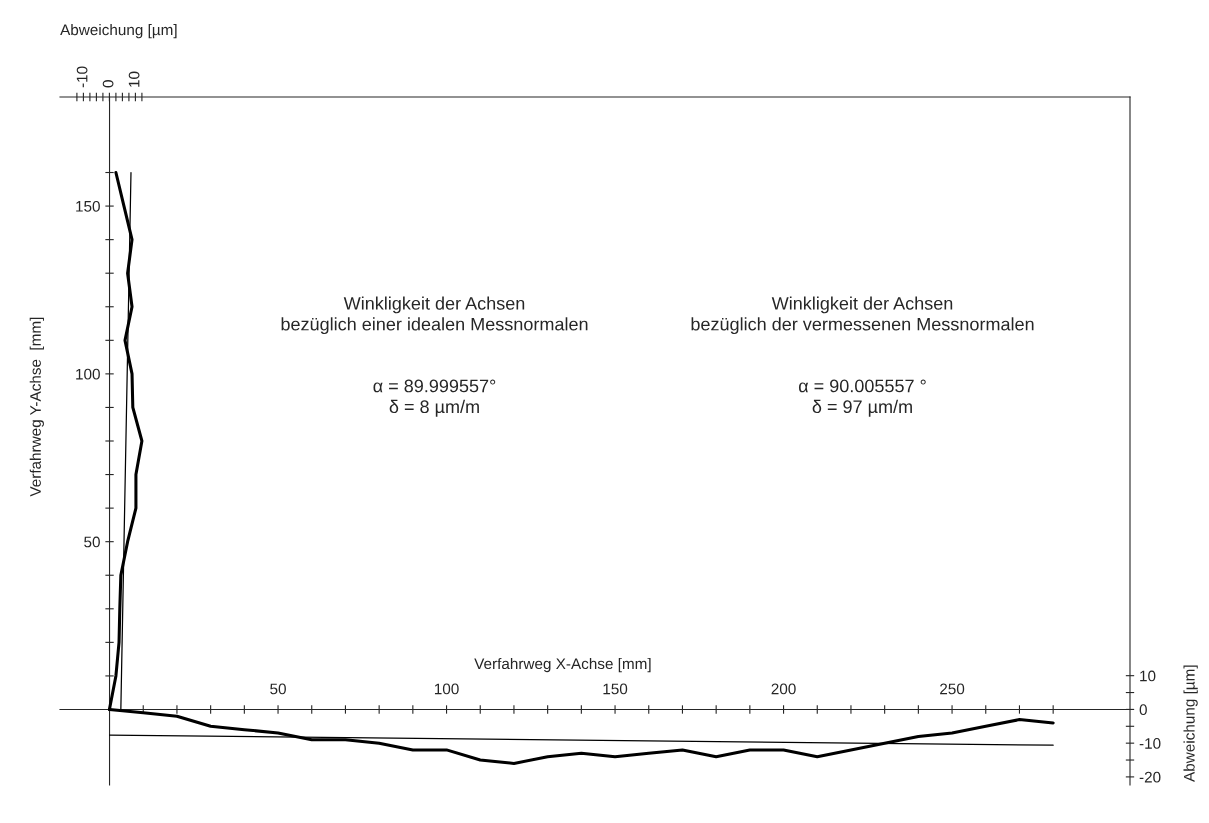 This screenshot has width=1209, height=823. What do you see at coordinates (82, 77) in the screenshot?
I see `x2-tick-label: -10` at bounding box center [82, 77].